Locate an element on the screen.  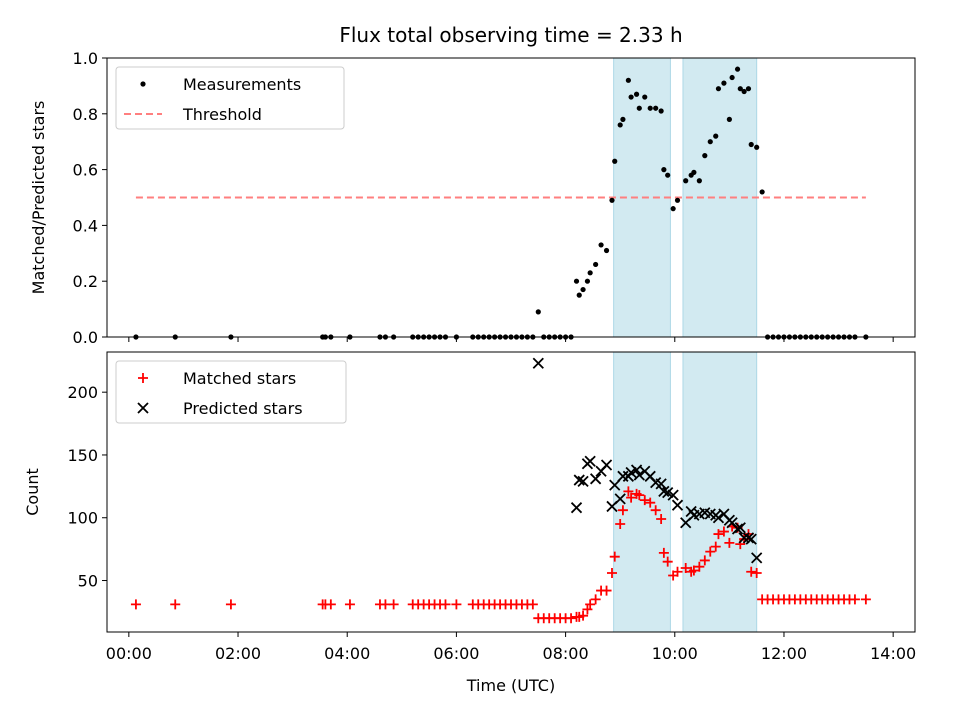
x-tick-label: 00:00 is located at coordinates (129, 653).